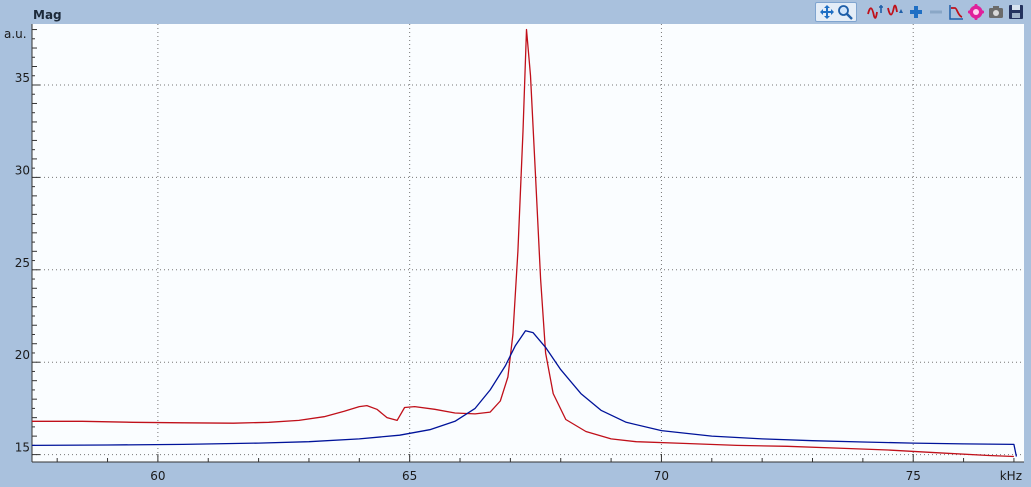 The width and height of the screenshot is (1031, 487). Describe the element at coordinates (1016, 12) in the screenshot. I see `save-icon` at that location.